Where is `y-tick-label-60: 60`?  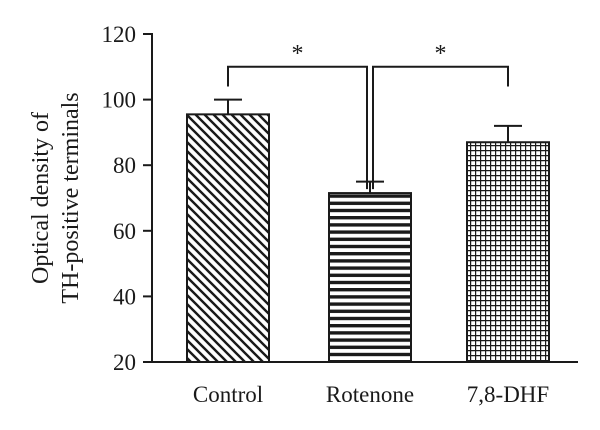
y-tick-label-60: 60 is located at coordinates (124, 231).